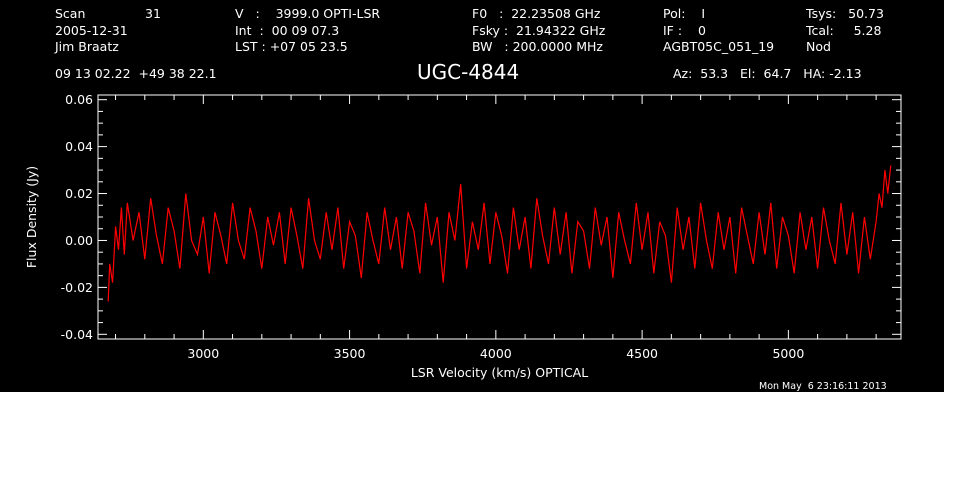 The height and width of the screenshot is (490, 962). I want to click on project-id: AGBT05C_051_19, so click(719, 46).